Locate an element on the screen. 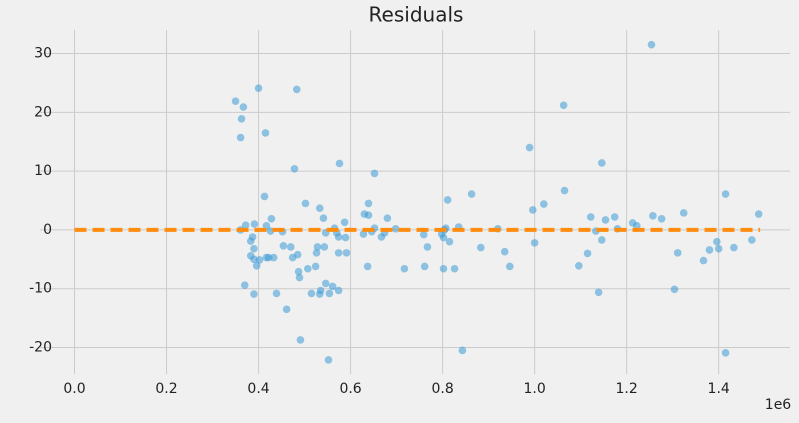 Image resolution: width=799 pixels, height=423 pixels. chart-title: Residuals is located at coordinates (416, 15).